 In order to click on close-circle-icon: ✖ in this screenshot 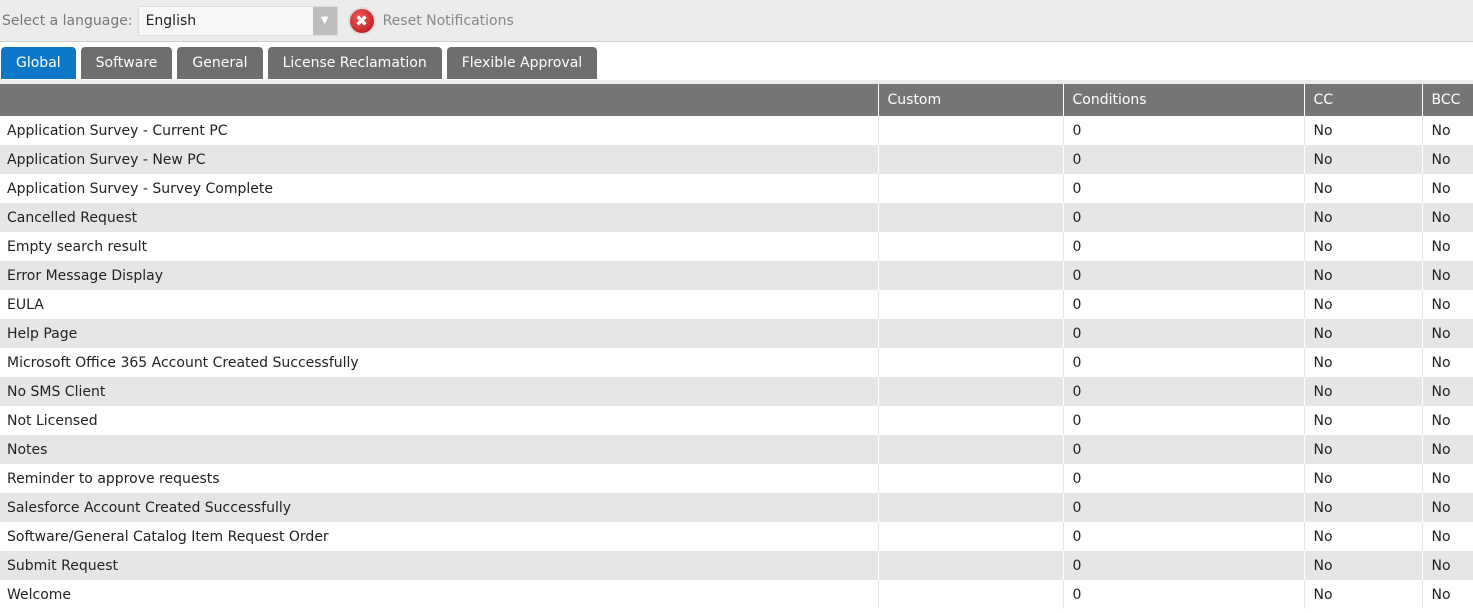, I will do `click(361, 20)`.